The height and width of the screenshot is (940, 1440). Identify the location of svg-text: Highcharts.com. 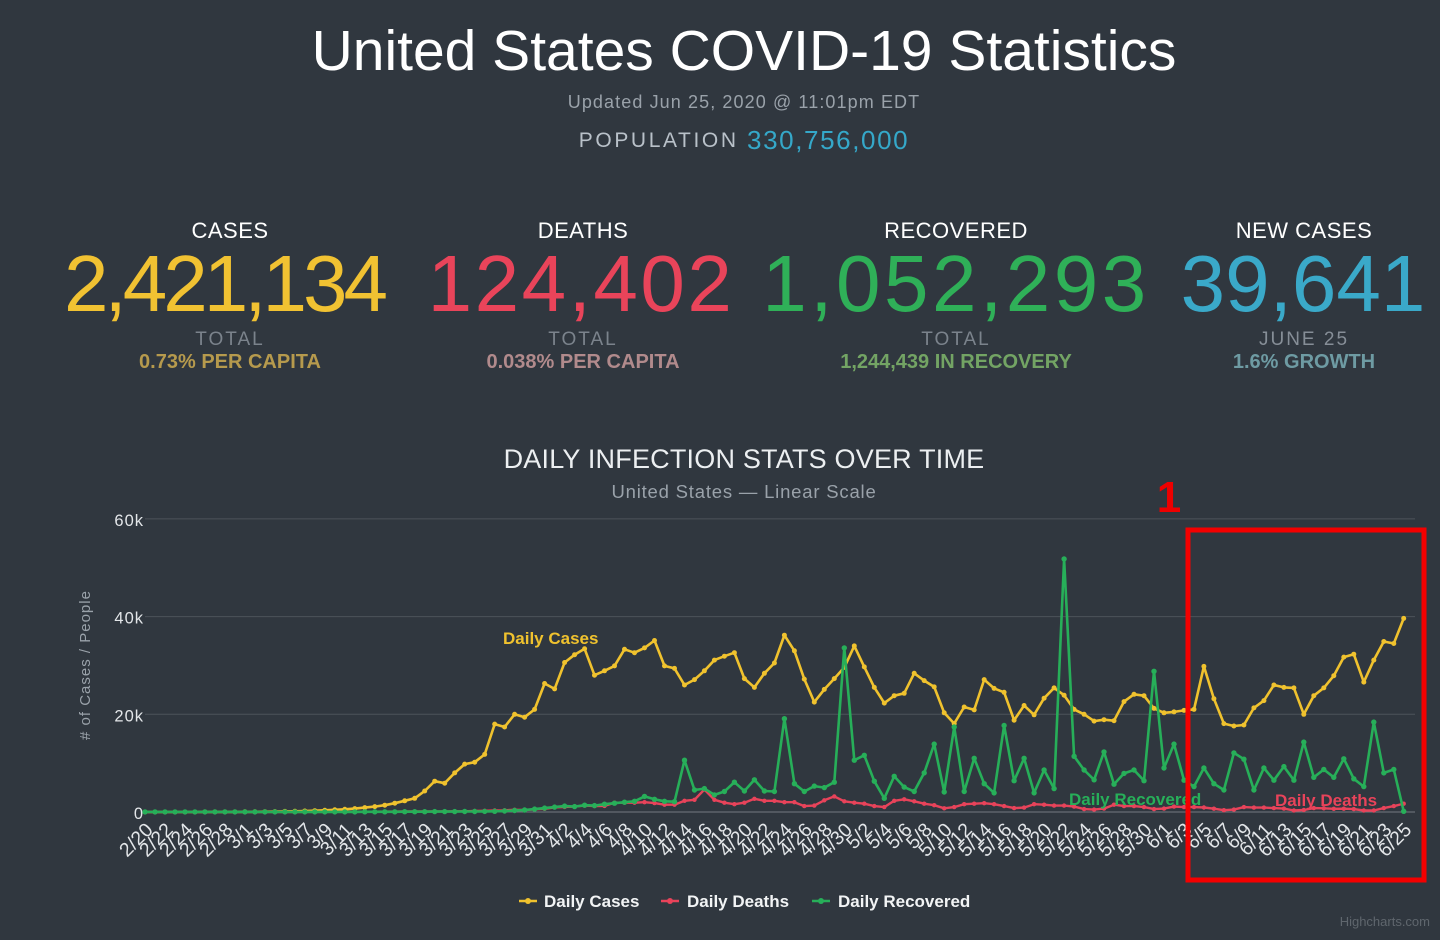
(1385, 921).